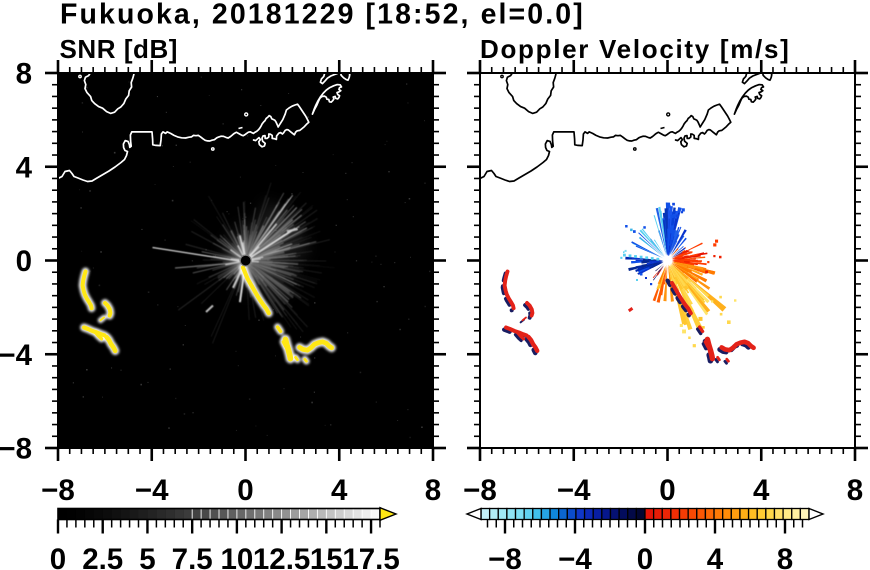  I want to click on svg-text: 17.5, so click(370, 556).